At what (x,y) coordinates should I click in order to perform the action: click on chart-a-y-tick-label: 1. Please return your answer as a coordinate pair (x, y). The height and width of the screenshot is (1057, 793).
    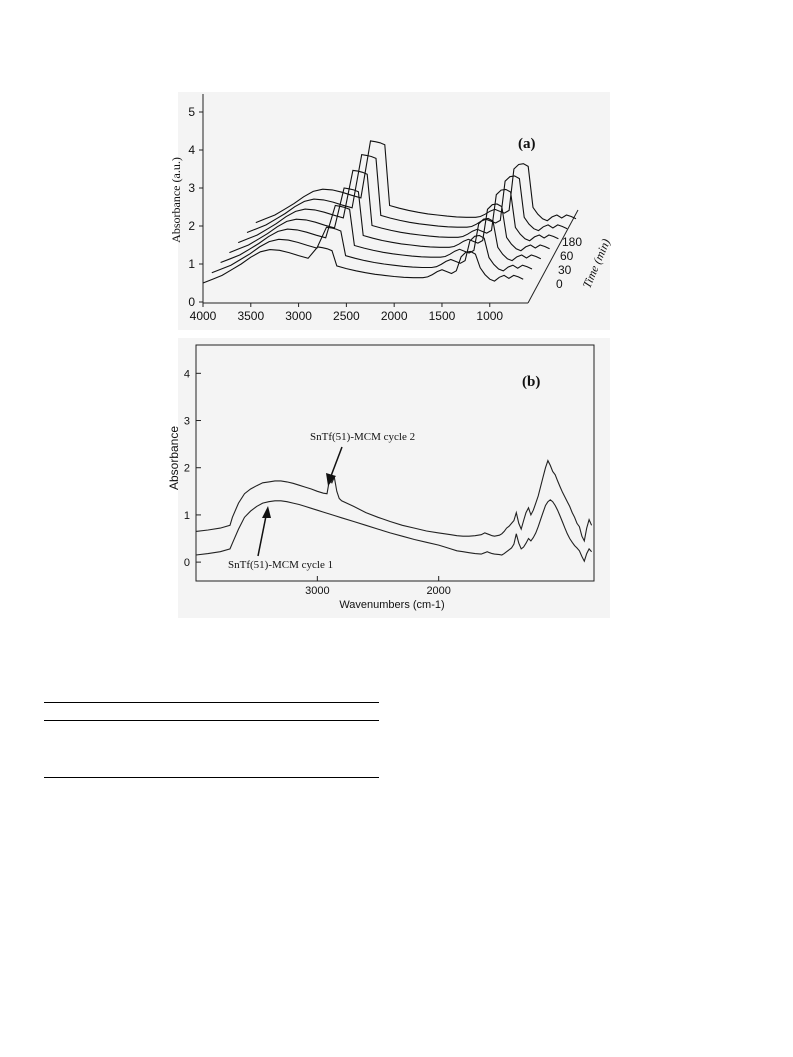
    Looking at the image, I should click on (191, 264).